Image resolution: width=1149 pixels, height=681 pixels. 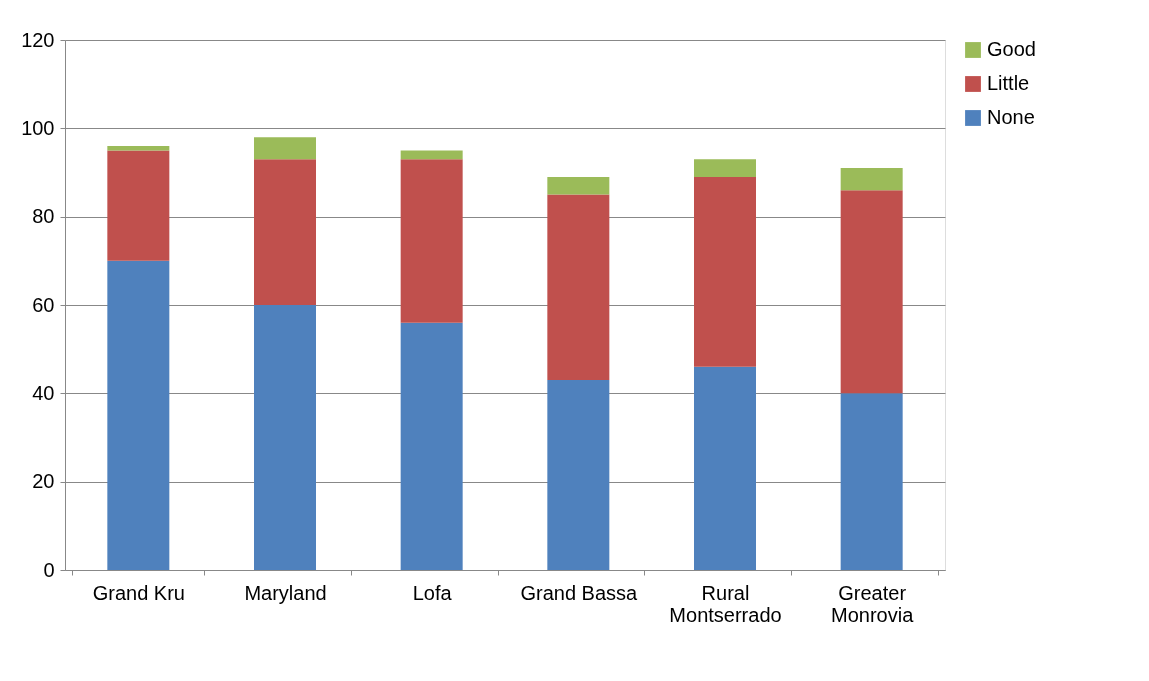 I want to click on x-tick-label: Lofa, so click(x=432, y=592).